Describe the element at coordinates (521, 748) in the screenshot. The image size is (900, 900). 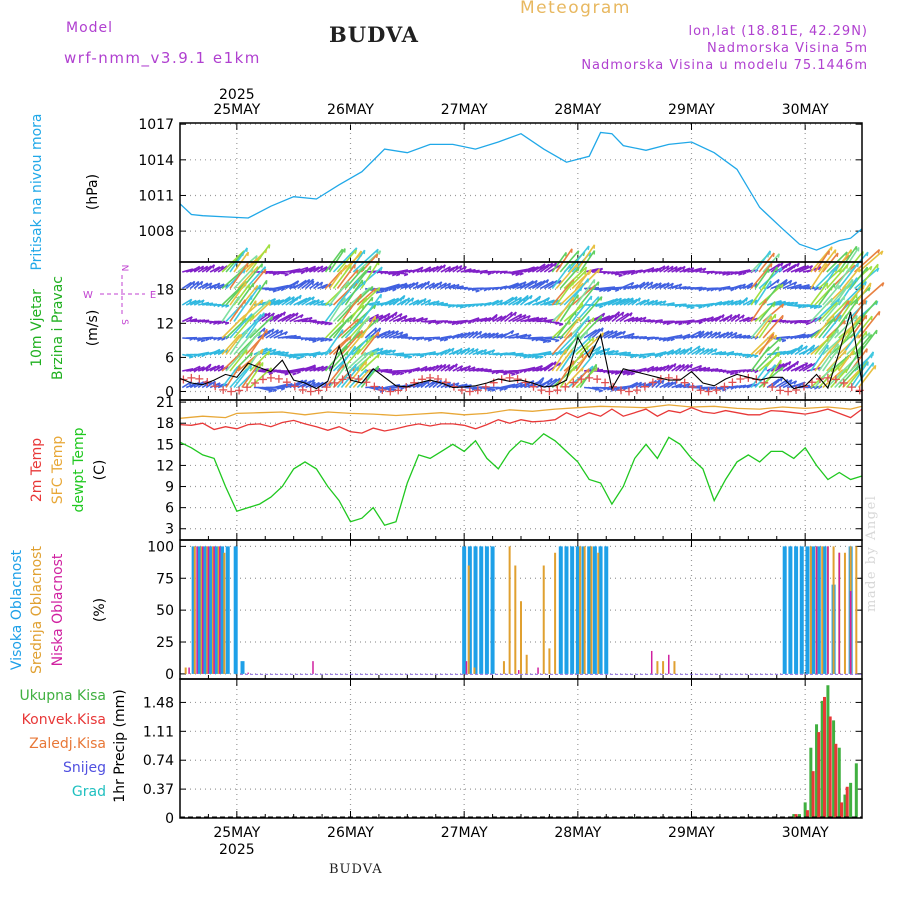
I see `precip-panel-frame` at that location.